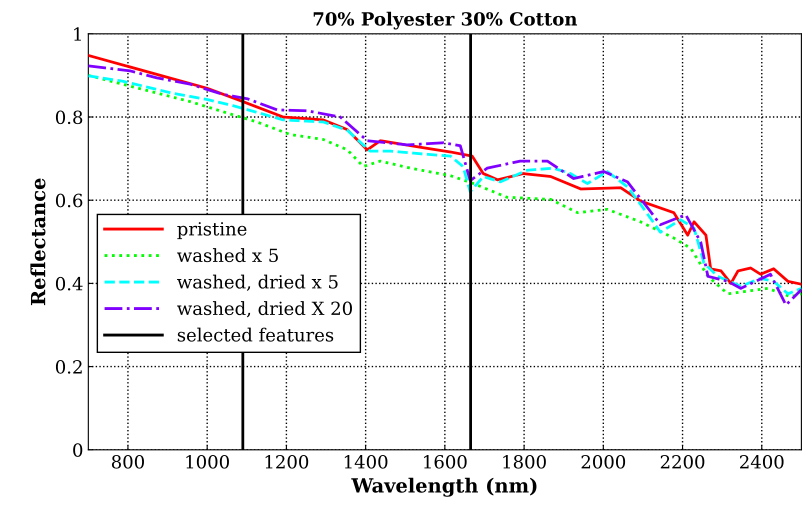 Image resolution: width=803 pixels, height=520 pixels. What do you see at coordinates (446, 21) in the screenshot?
I see `chart-title: 70% Polyester 30% Cotton` at bounding box center [446, 21].